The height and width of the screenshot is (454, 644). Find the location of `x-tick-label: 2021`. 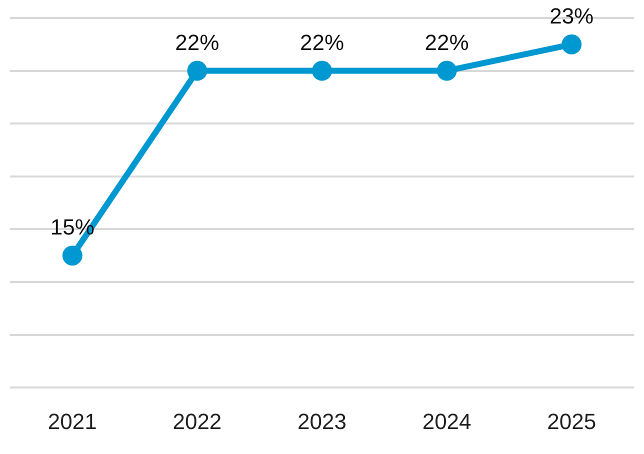

x-tick-label: 2021 is located at coordinates (72, 421).